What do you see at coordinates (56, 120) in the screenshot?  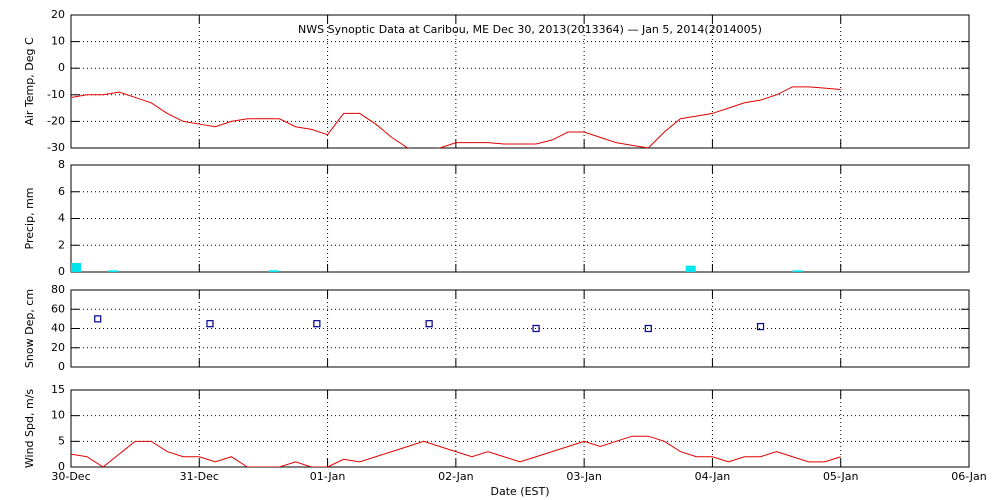 I see `y-tick-label: -20` at bounding box center [56, 120].